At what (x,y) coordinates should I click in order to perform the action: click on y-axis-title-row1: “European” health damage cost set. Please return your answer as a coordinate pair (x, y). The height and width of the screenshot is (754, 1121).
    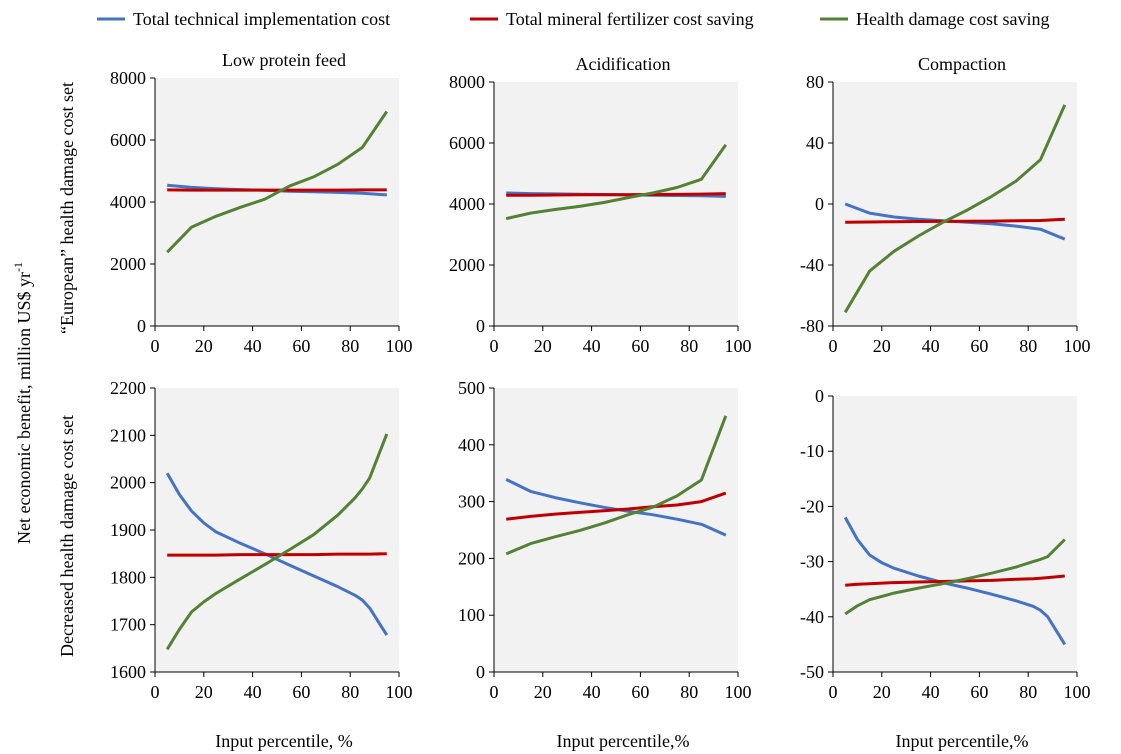
    Looking at the image, I should click on (67, 208).